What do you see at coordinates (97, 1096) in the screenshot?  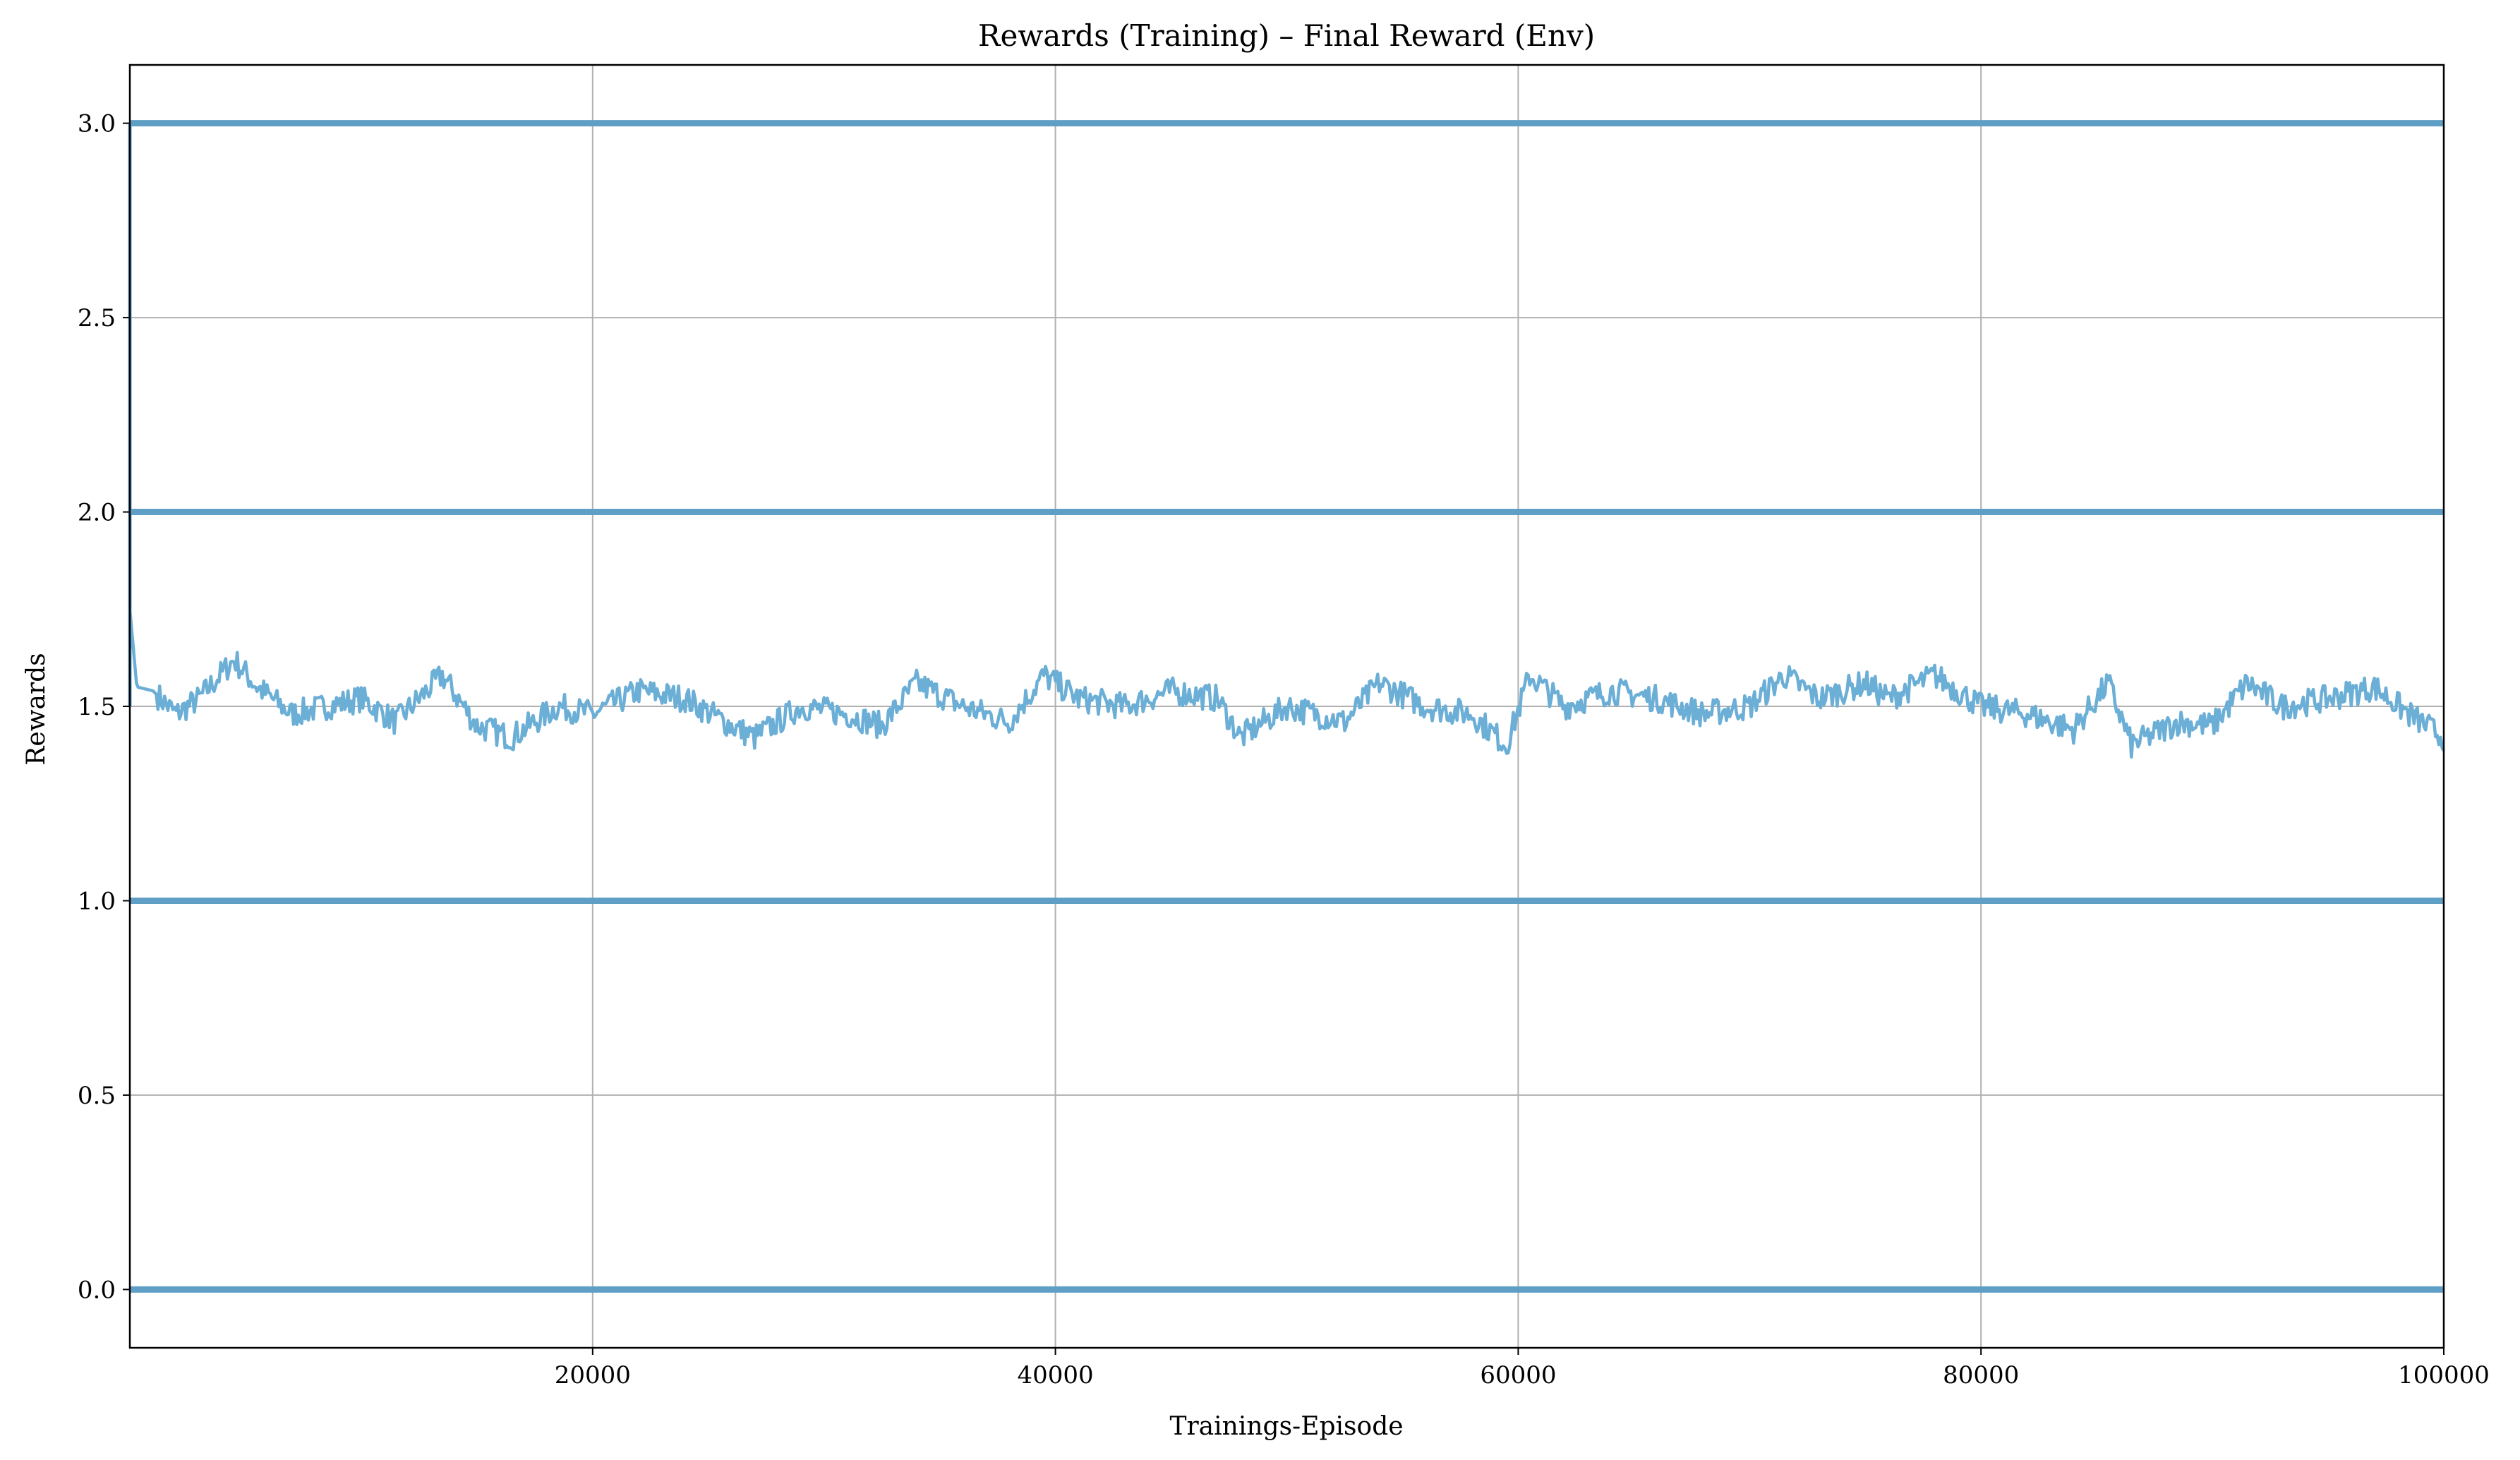 I see `y-tick-label: 0.5` at bounding box center [97, 1096].